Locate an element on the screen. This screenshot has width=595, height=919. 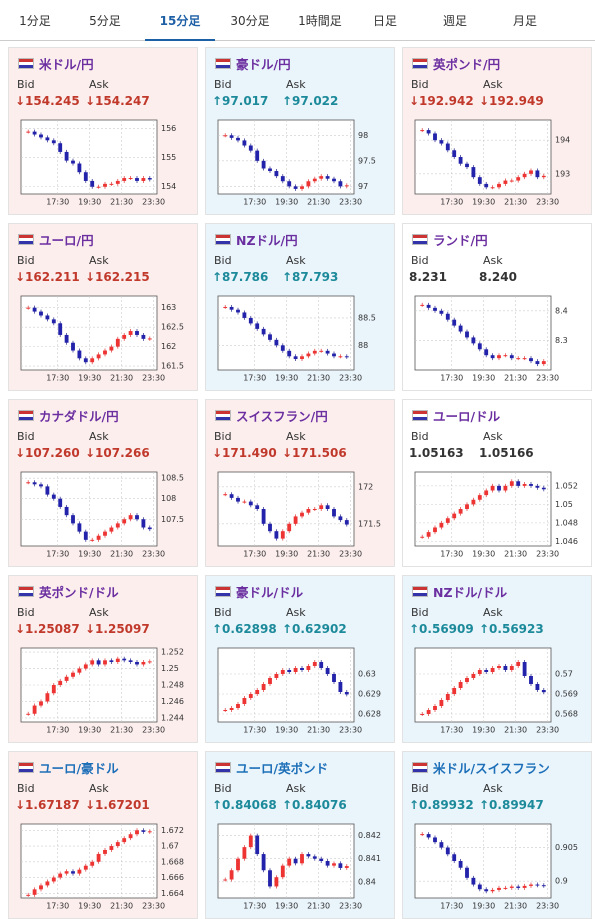
y-tick-label: 107.5 is located at coordinates (172, 519).